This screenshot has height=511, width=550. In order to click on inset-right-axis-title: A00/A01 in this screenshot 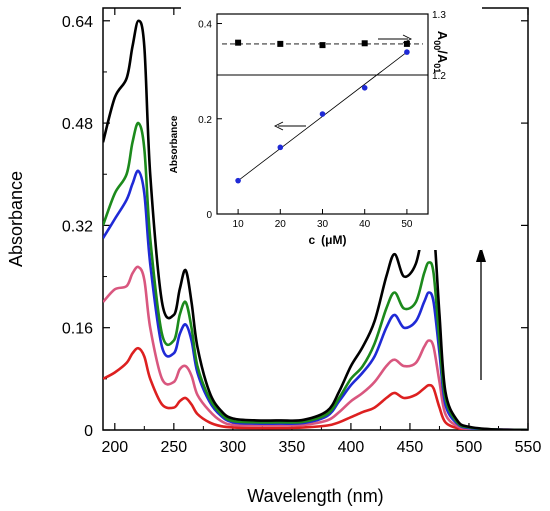, I will do `click(441, 52)`.